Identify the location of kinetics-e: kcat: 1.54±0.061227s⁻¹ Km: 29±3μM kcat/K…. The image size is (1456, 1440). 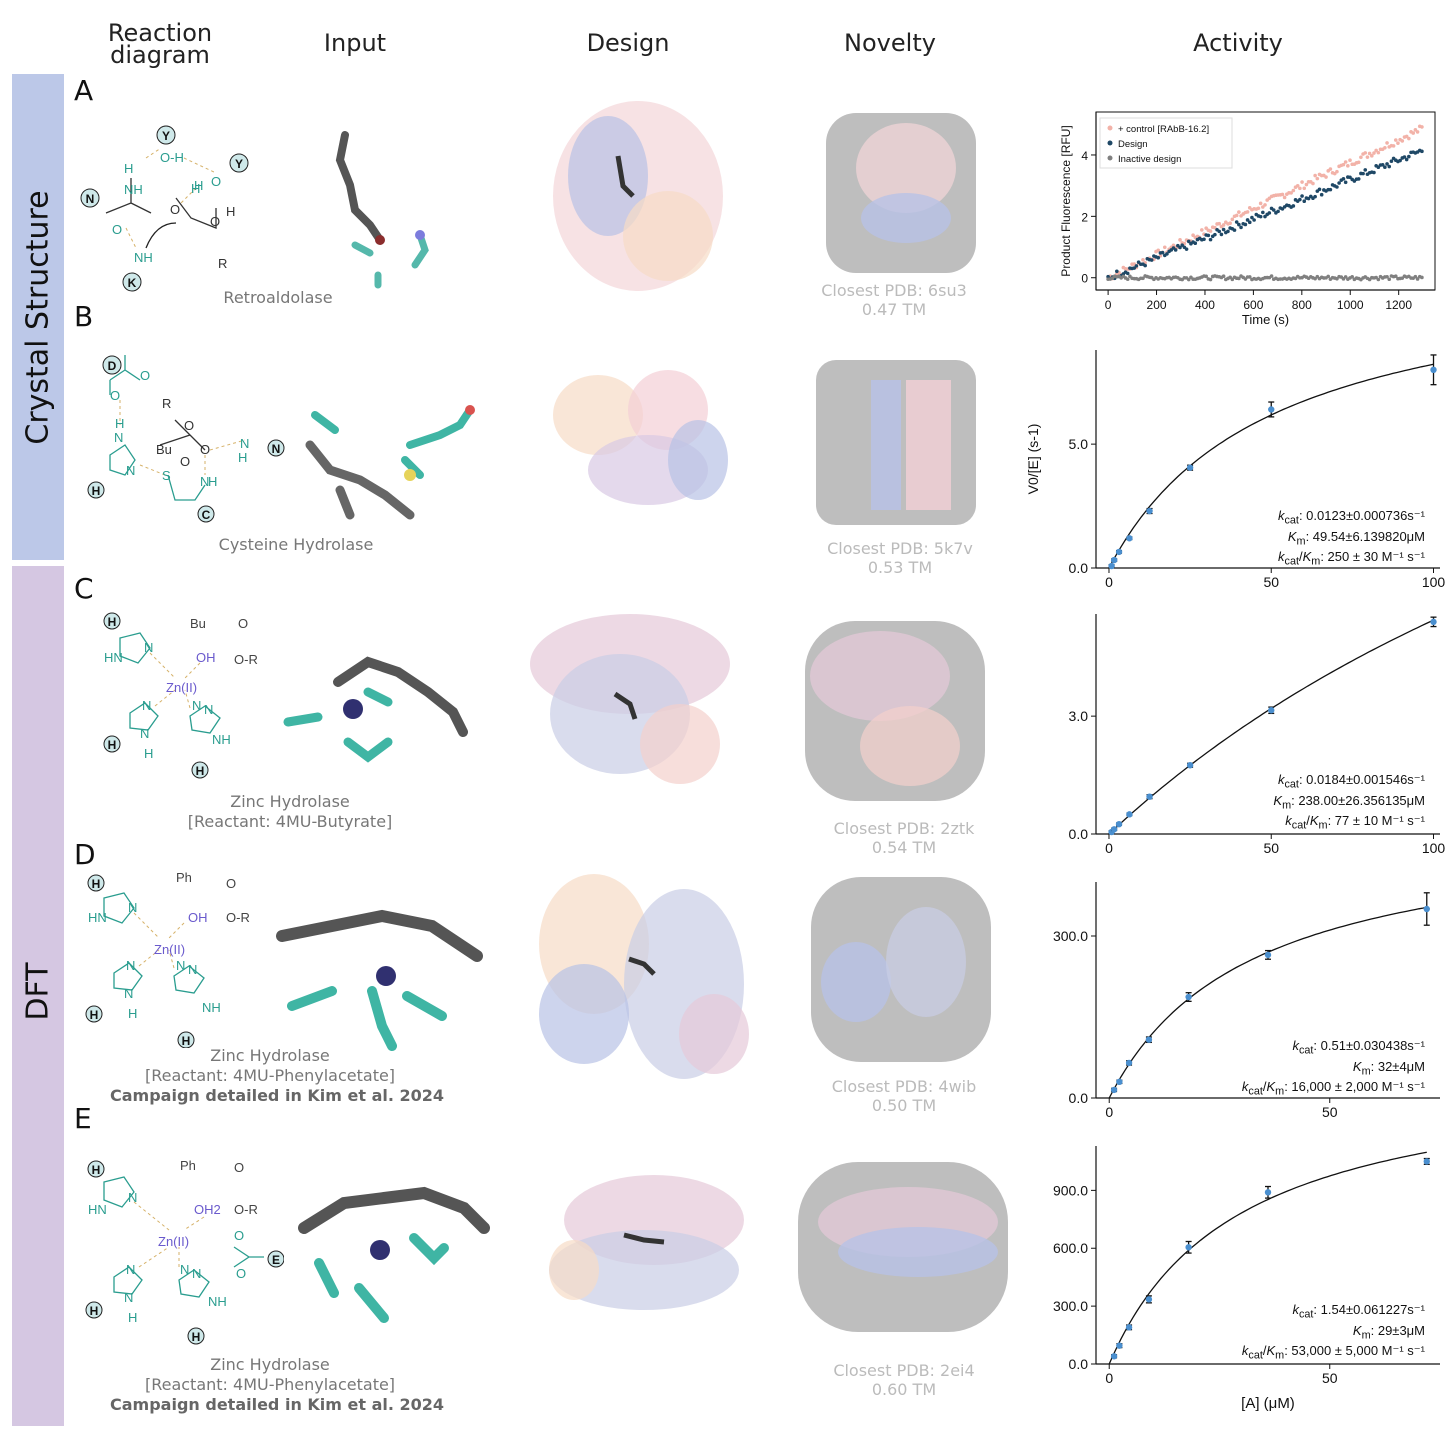
(1302, 1333).